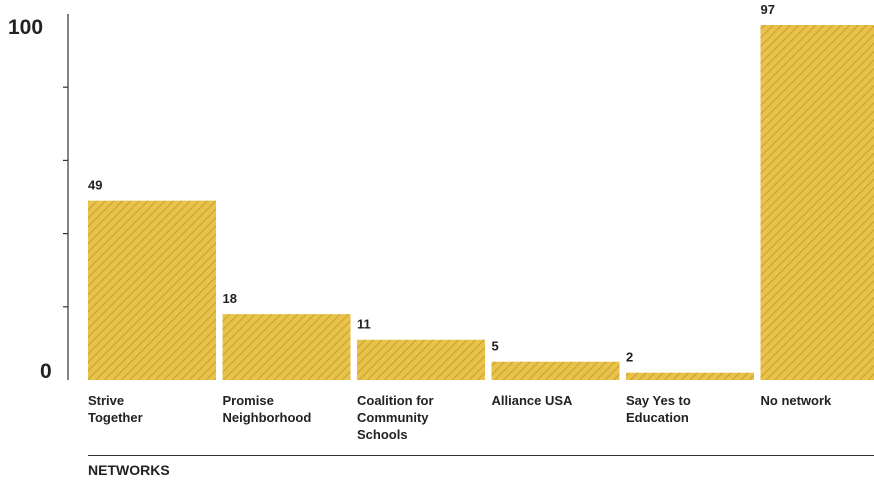 Image resolution: width=874 pixels, height=483 pixels. I want to click on x-tick-label-line: Say Yes to, so click(658, 400).